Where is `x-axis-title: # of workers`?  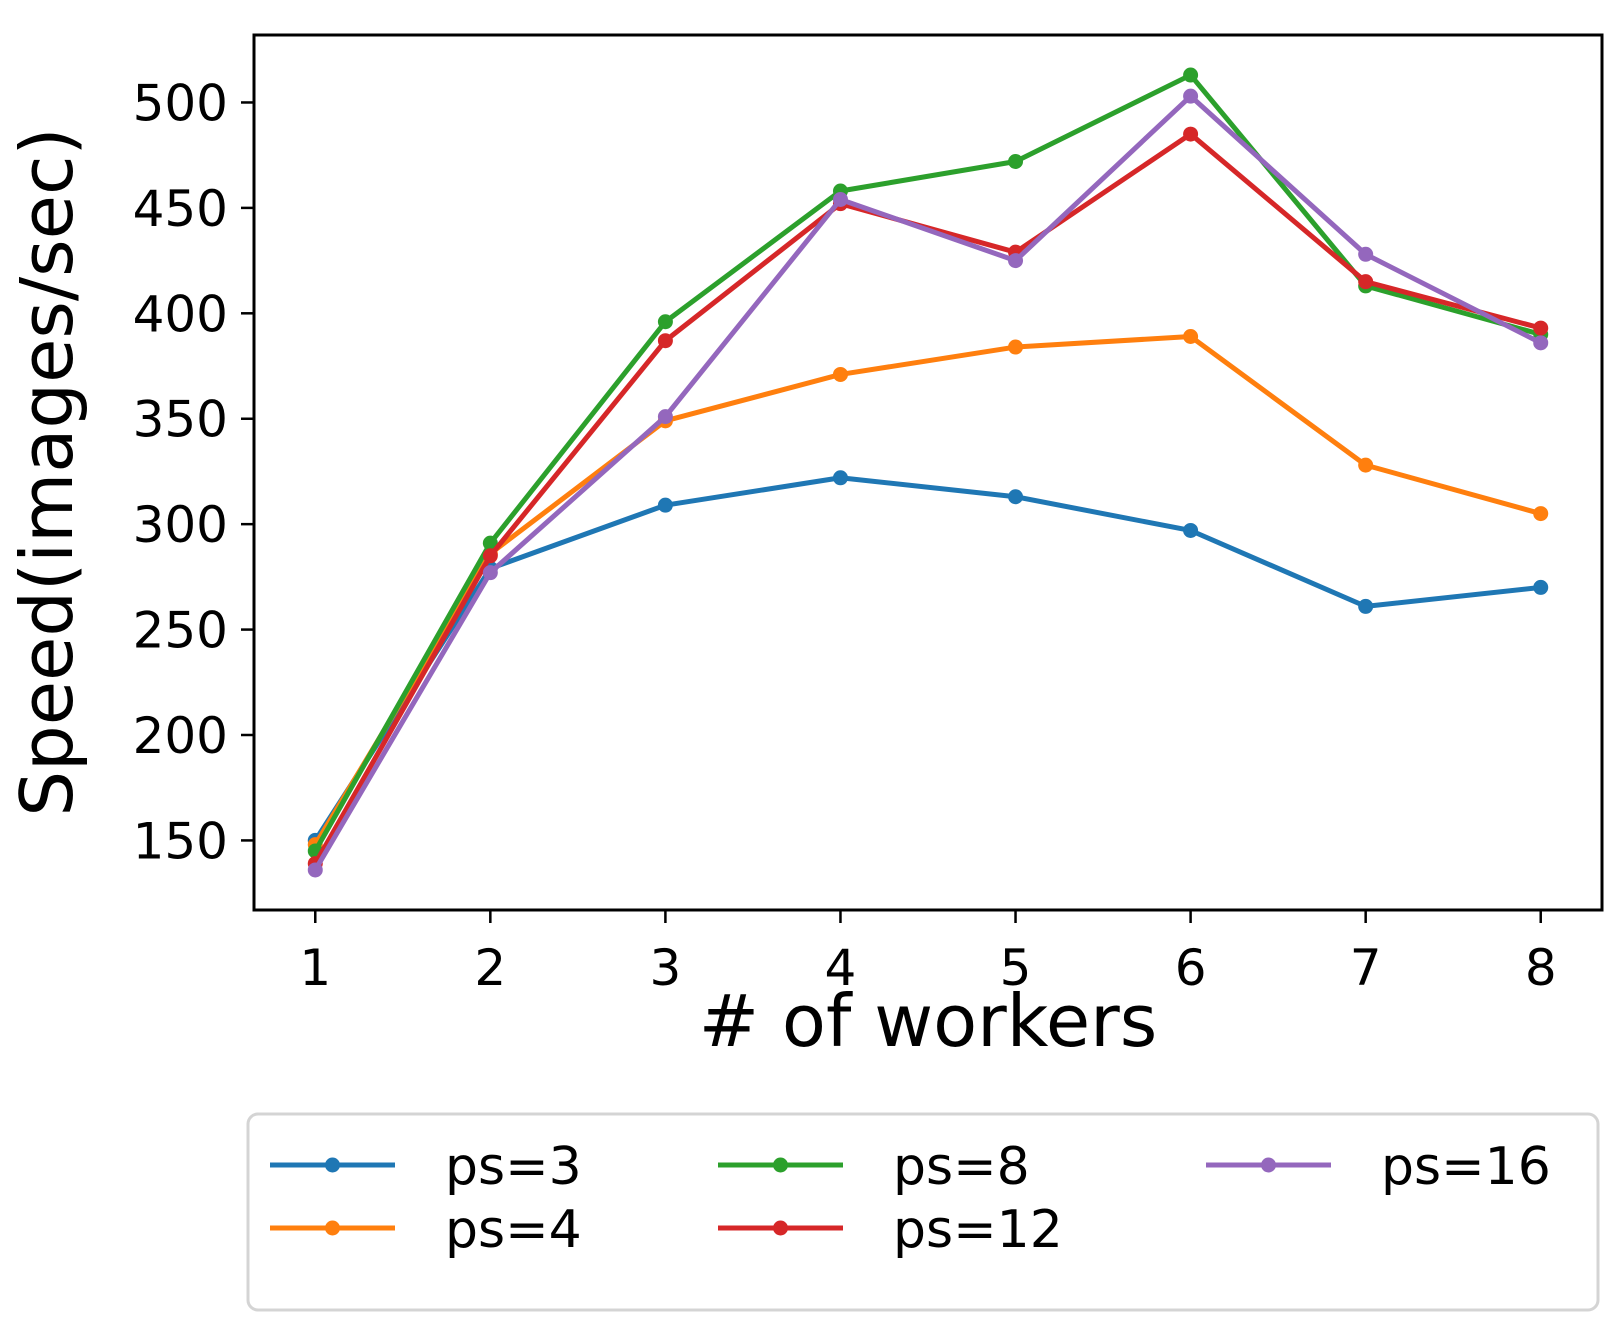 x-axis-title: # of workers is located at coordinates (928, 1021).